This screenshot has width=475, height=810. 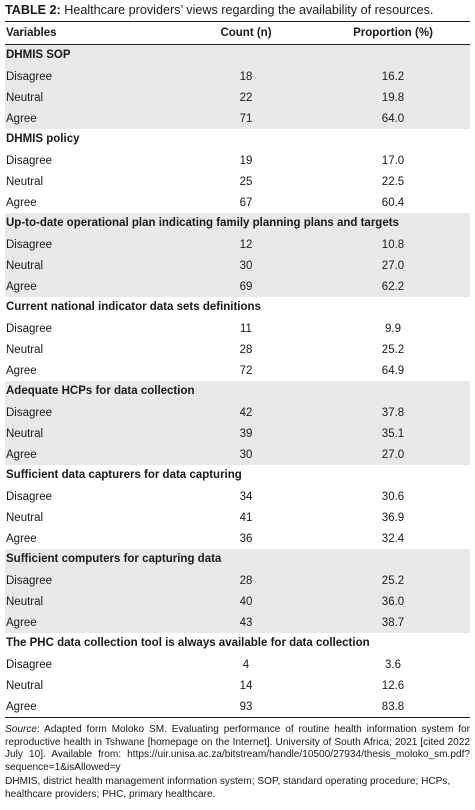 What do you see at coordinates (237, 538) in the screenshot?
I see `table-row: Agree 36 32.4` at bounding box center [237, 538].